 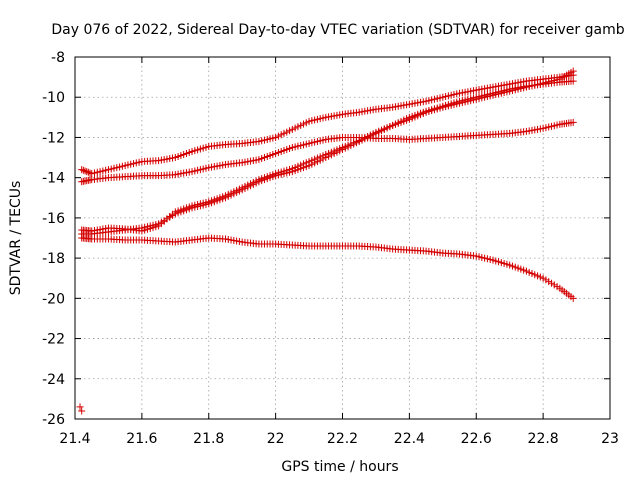 I want to click on y-tick-label: -14, so click(x=53, y=179).